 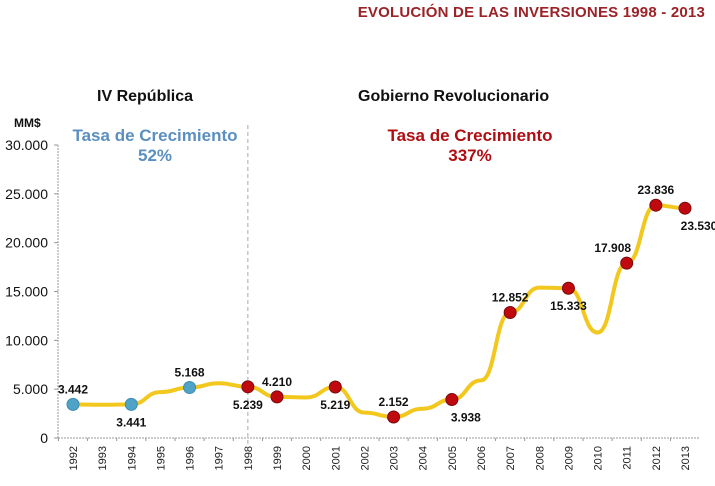 I want to click on data-label: 12.852, so click(x=510, y=297).